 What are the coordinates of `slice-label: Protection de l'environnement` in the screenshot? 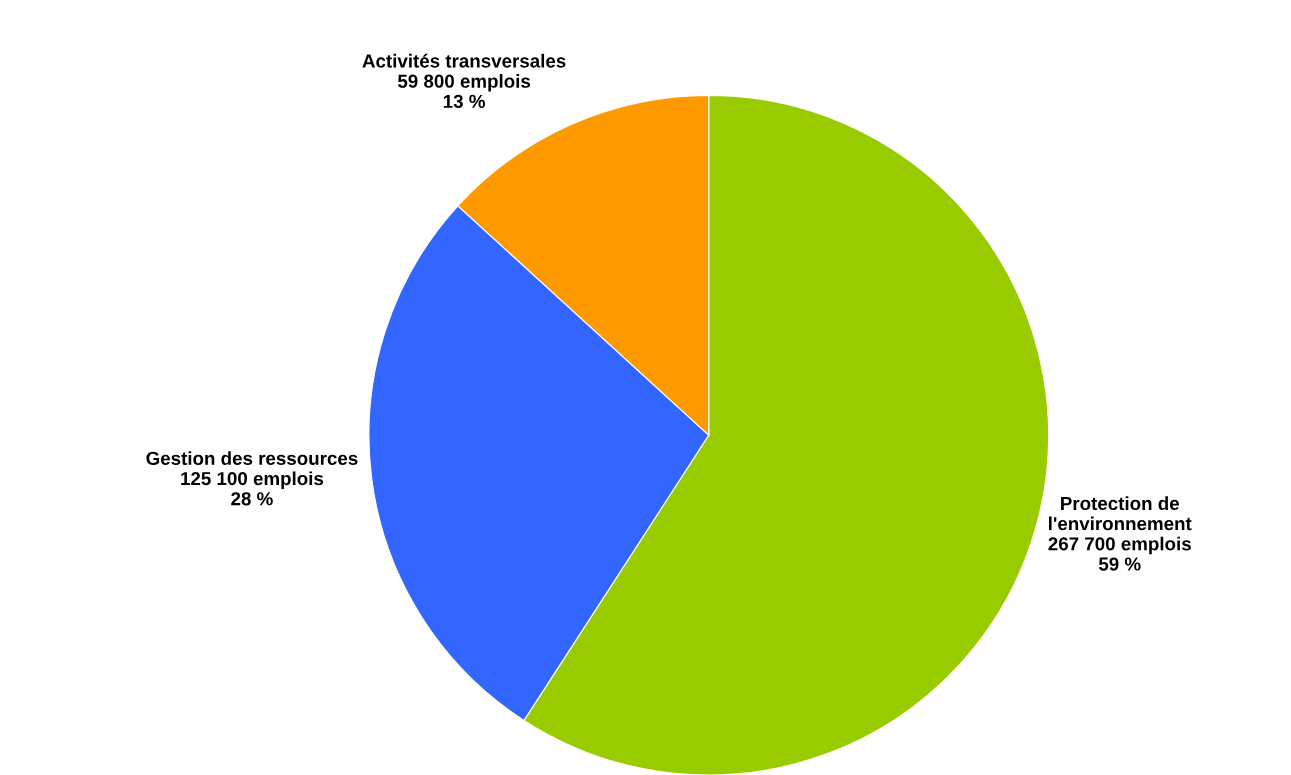 It's located at (1120, 513).